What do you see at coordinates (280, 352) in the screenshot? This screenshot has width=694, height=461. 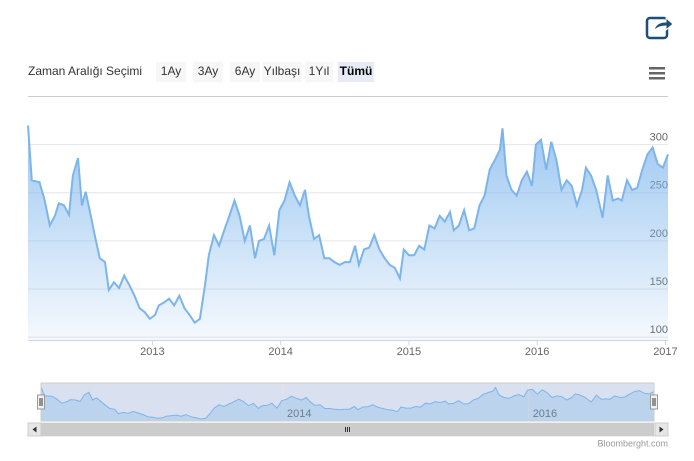 I see `x-tick-label: 2014` at bounding box center [280, 352].